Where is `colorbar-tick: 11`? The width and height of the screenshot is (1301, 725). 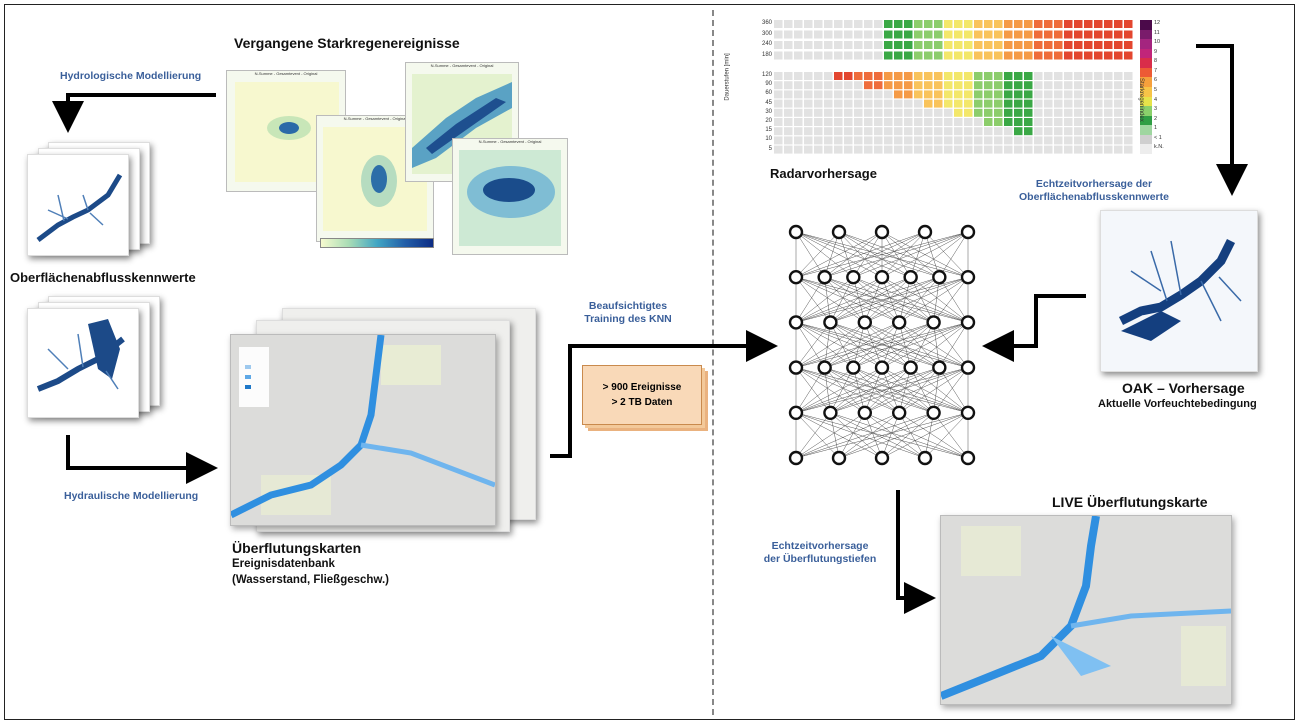 colorbar-tick: 11 is located at coordinates (1157, 32).